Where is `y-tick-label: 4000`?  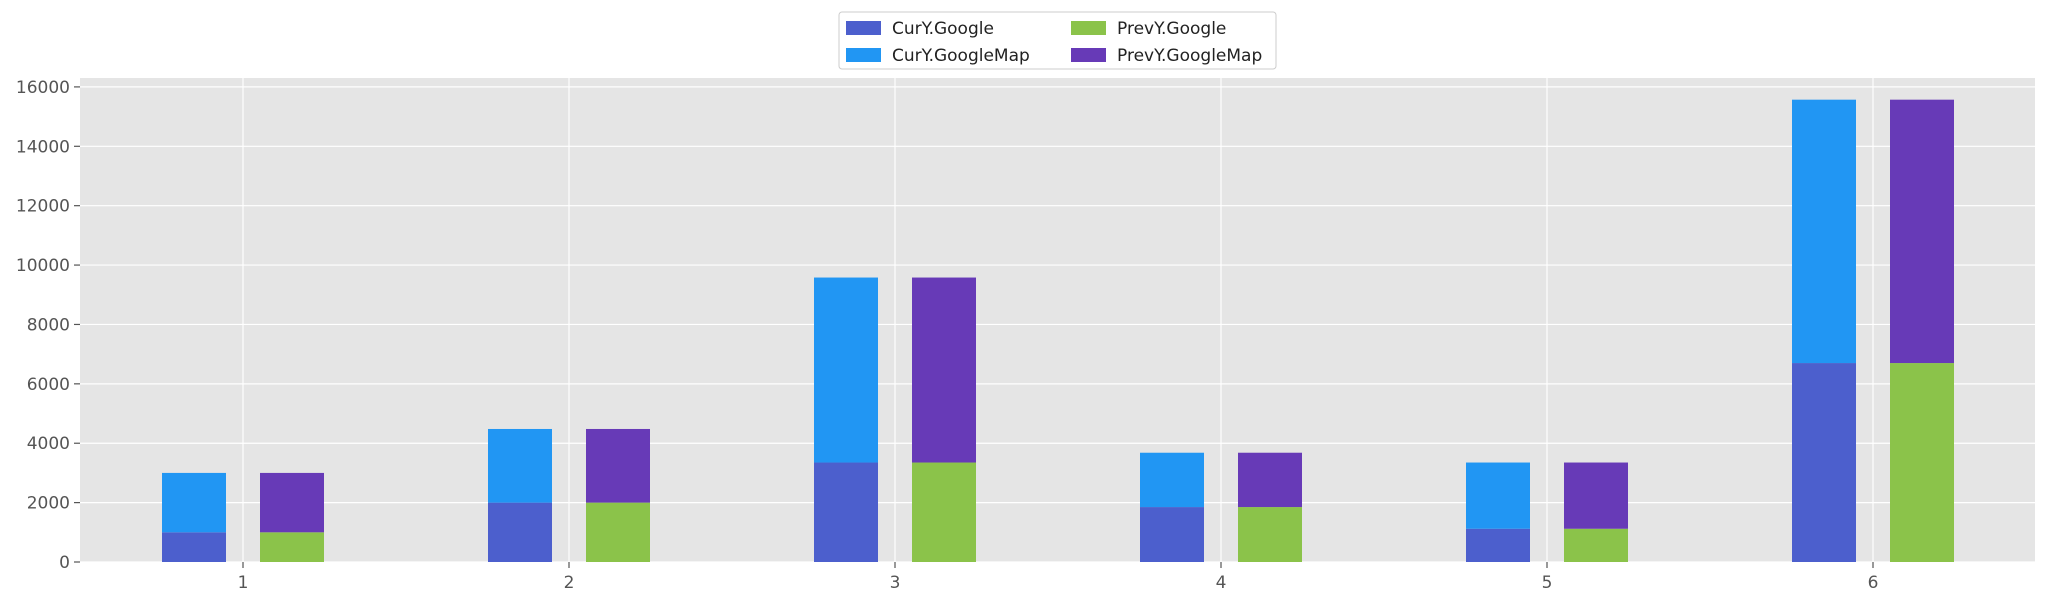 y-tick-label: 4000 is located at coordinates (48, 444).